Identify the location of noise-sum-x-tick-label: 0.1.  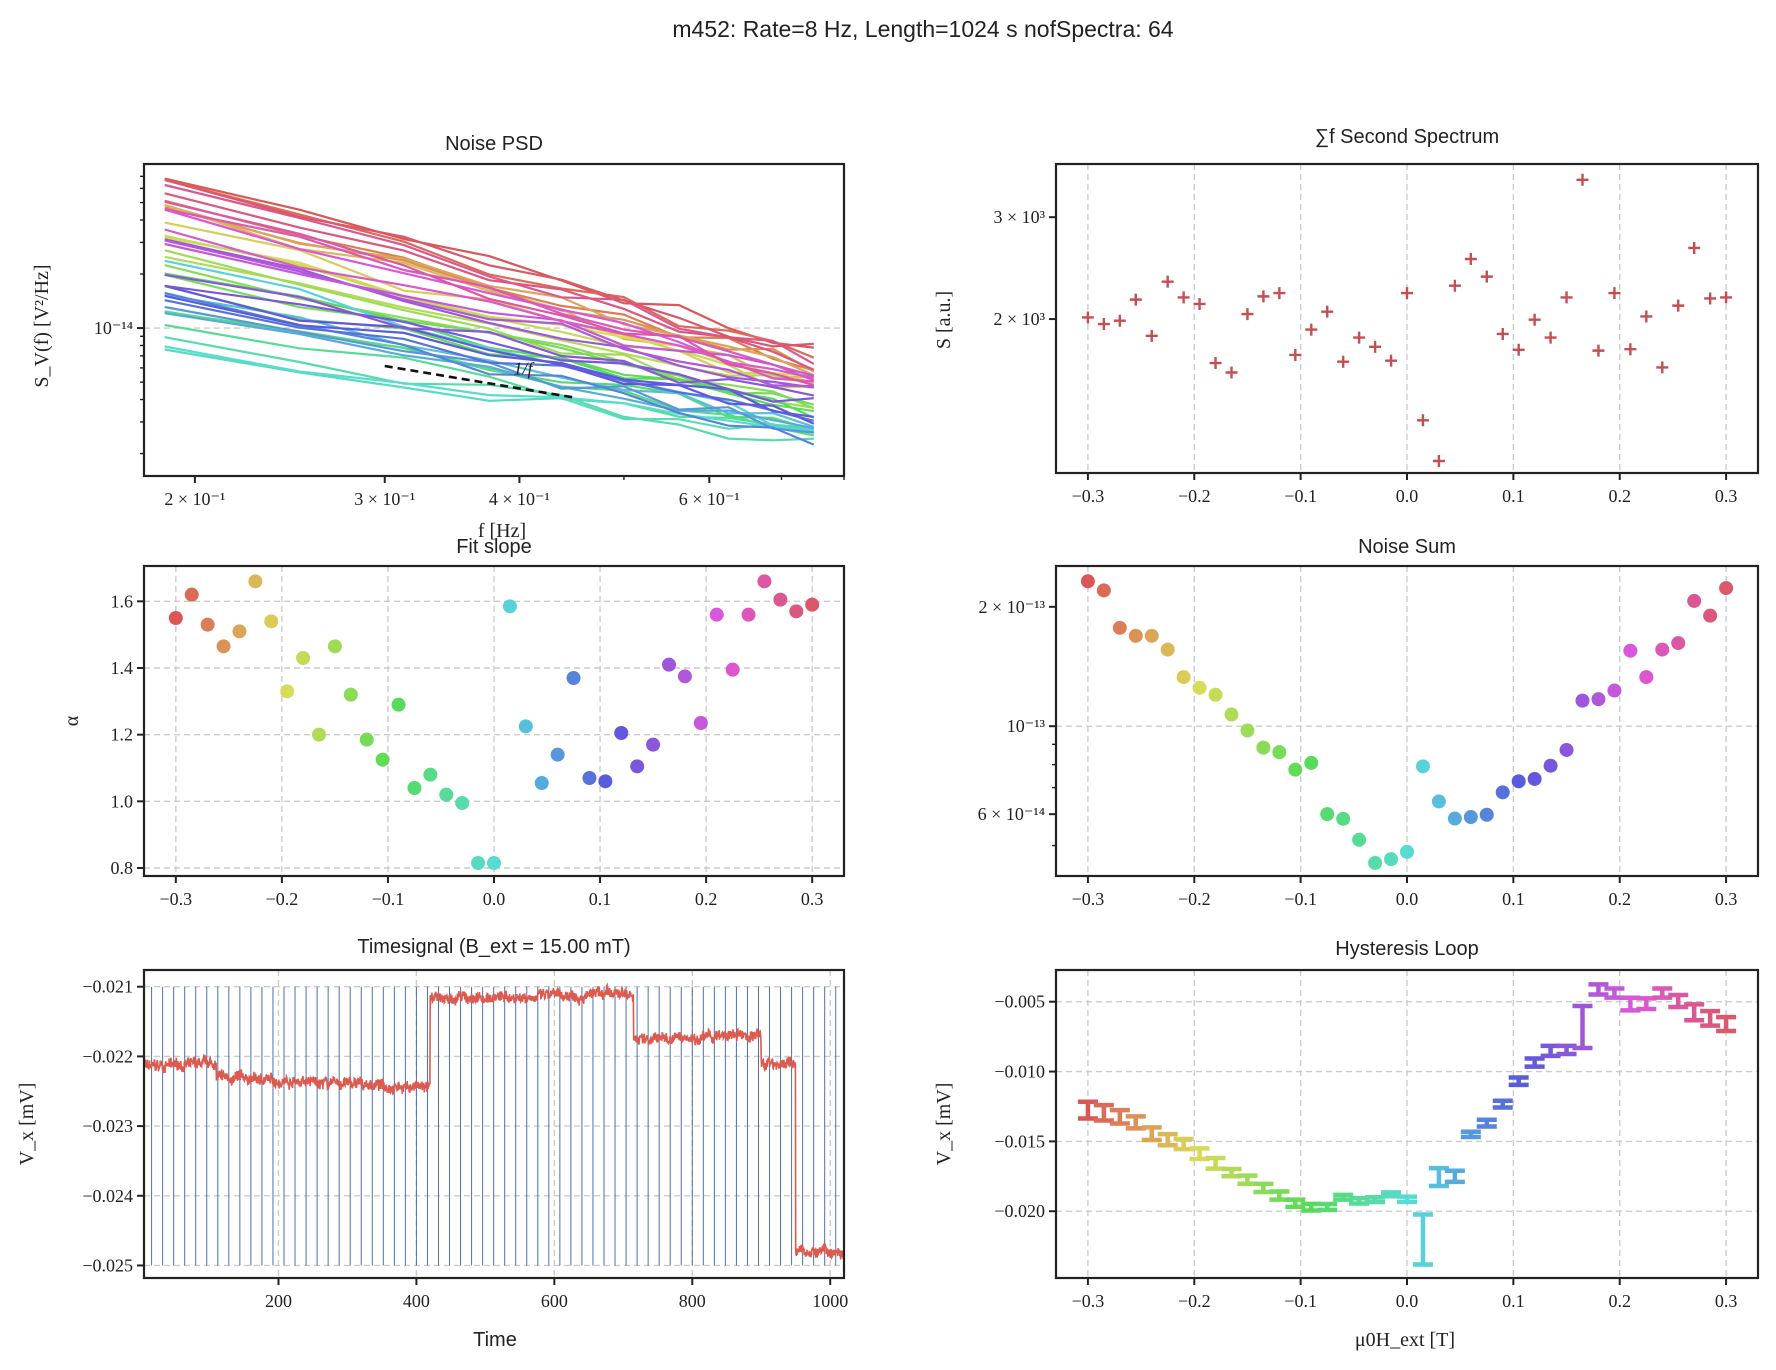
(1513, 899).